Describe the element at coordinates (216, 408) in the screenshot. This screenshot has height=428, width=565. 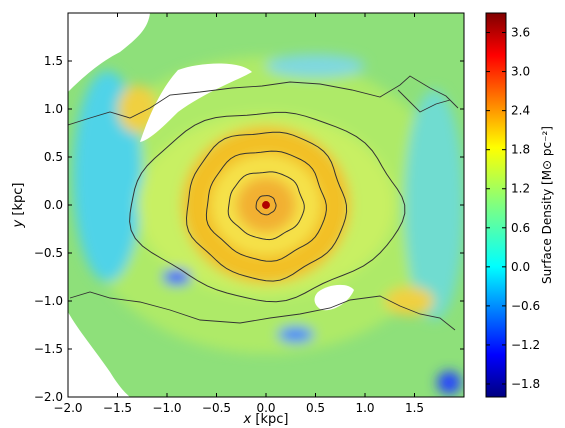
I see `x-tick-label: −0.5` at that location.